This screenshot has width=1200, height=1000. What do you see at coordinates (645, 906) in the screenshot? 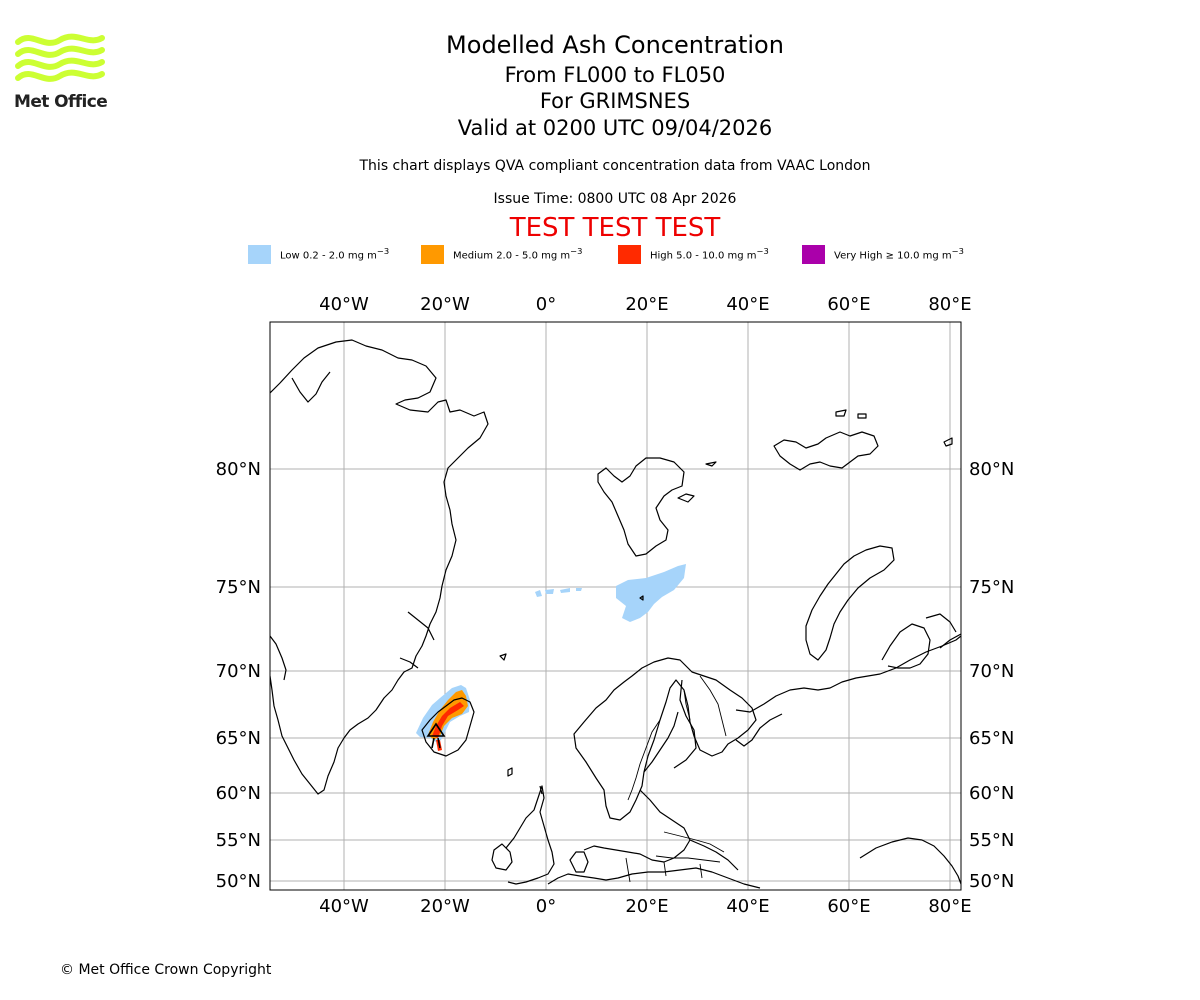
I see `longitude-labels-bottom: 40°W 20°W 0° 20°E 40°E 60°E 80°E` at bounding box center [645, 906].